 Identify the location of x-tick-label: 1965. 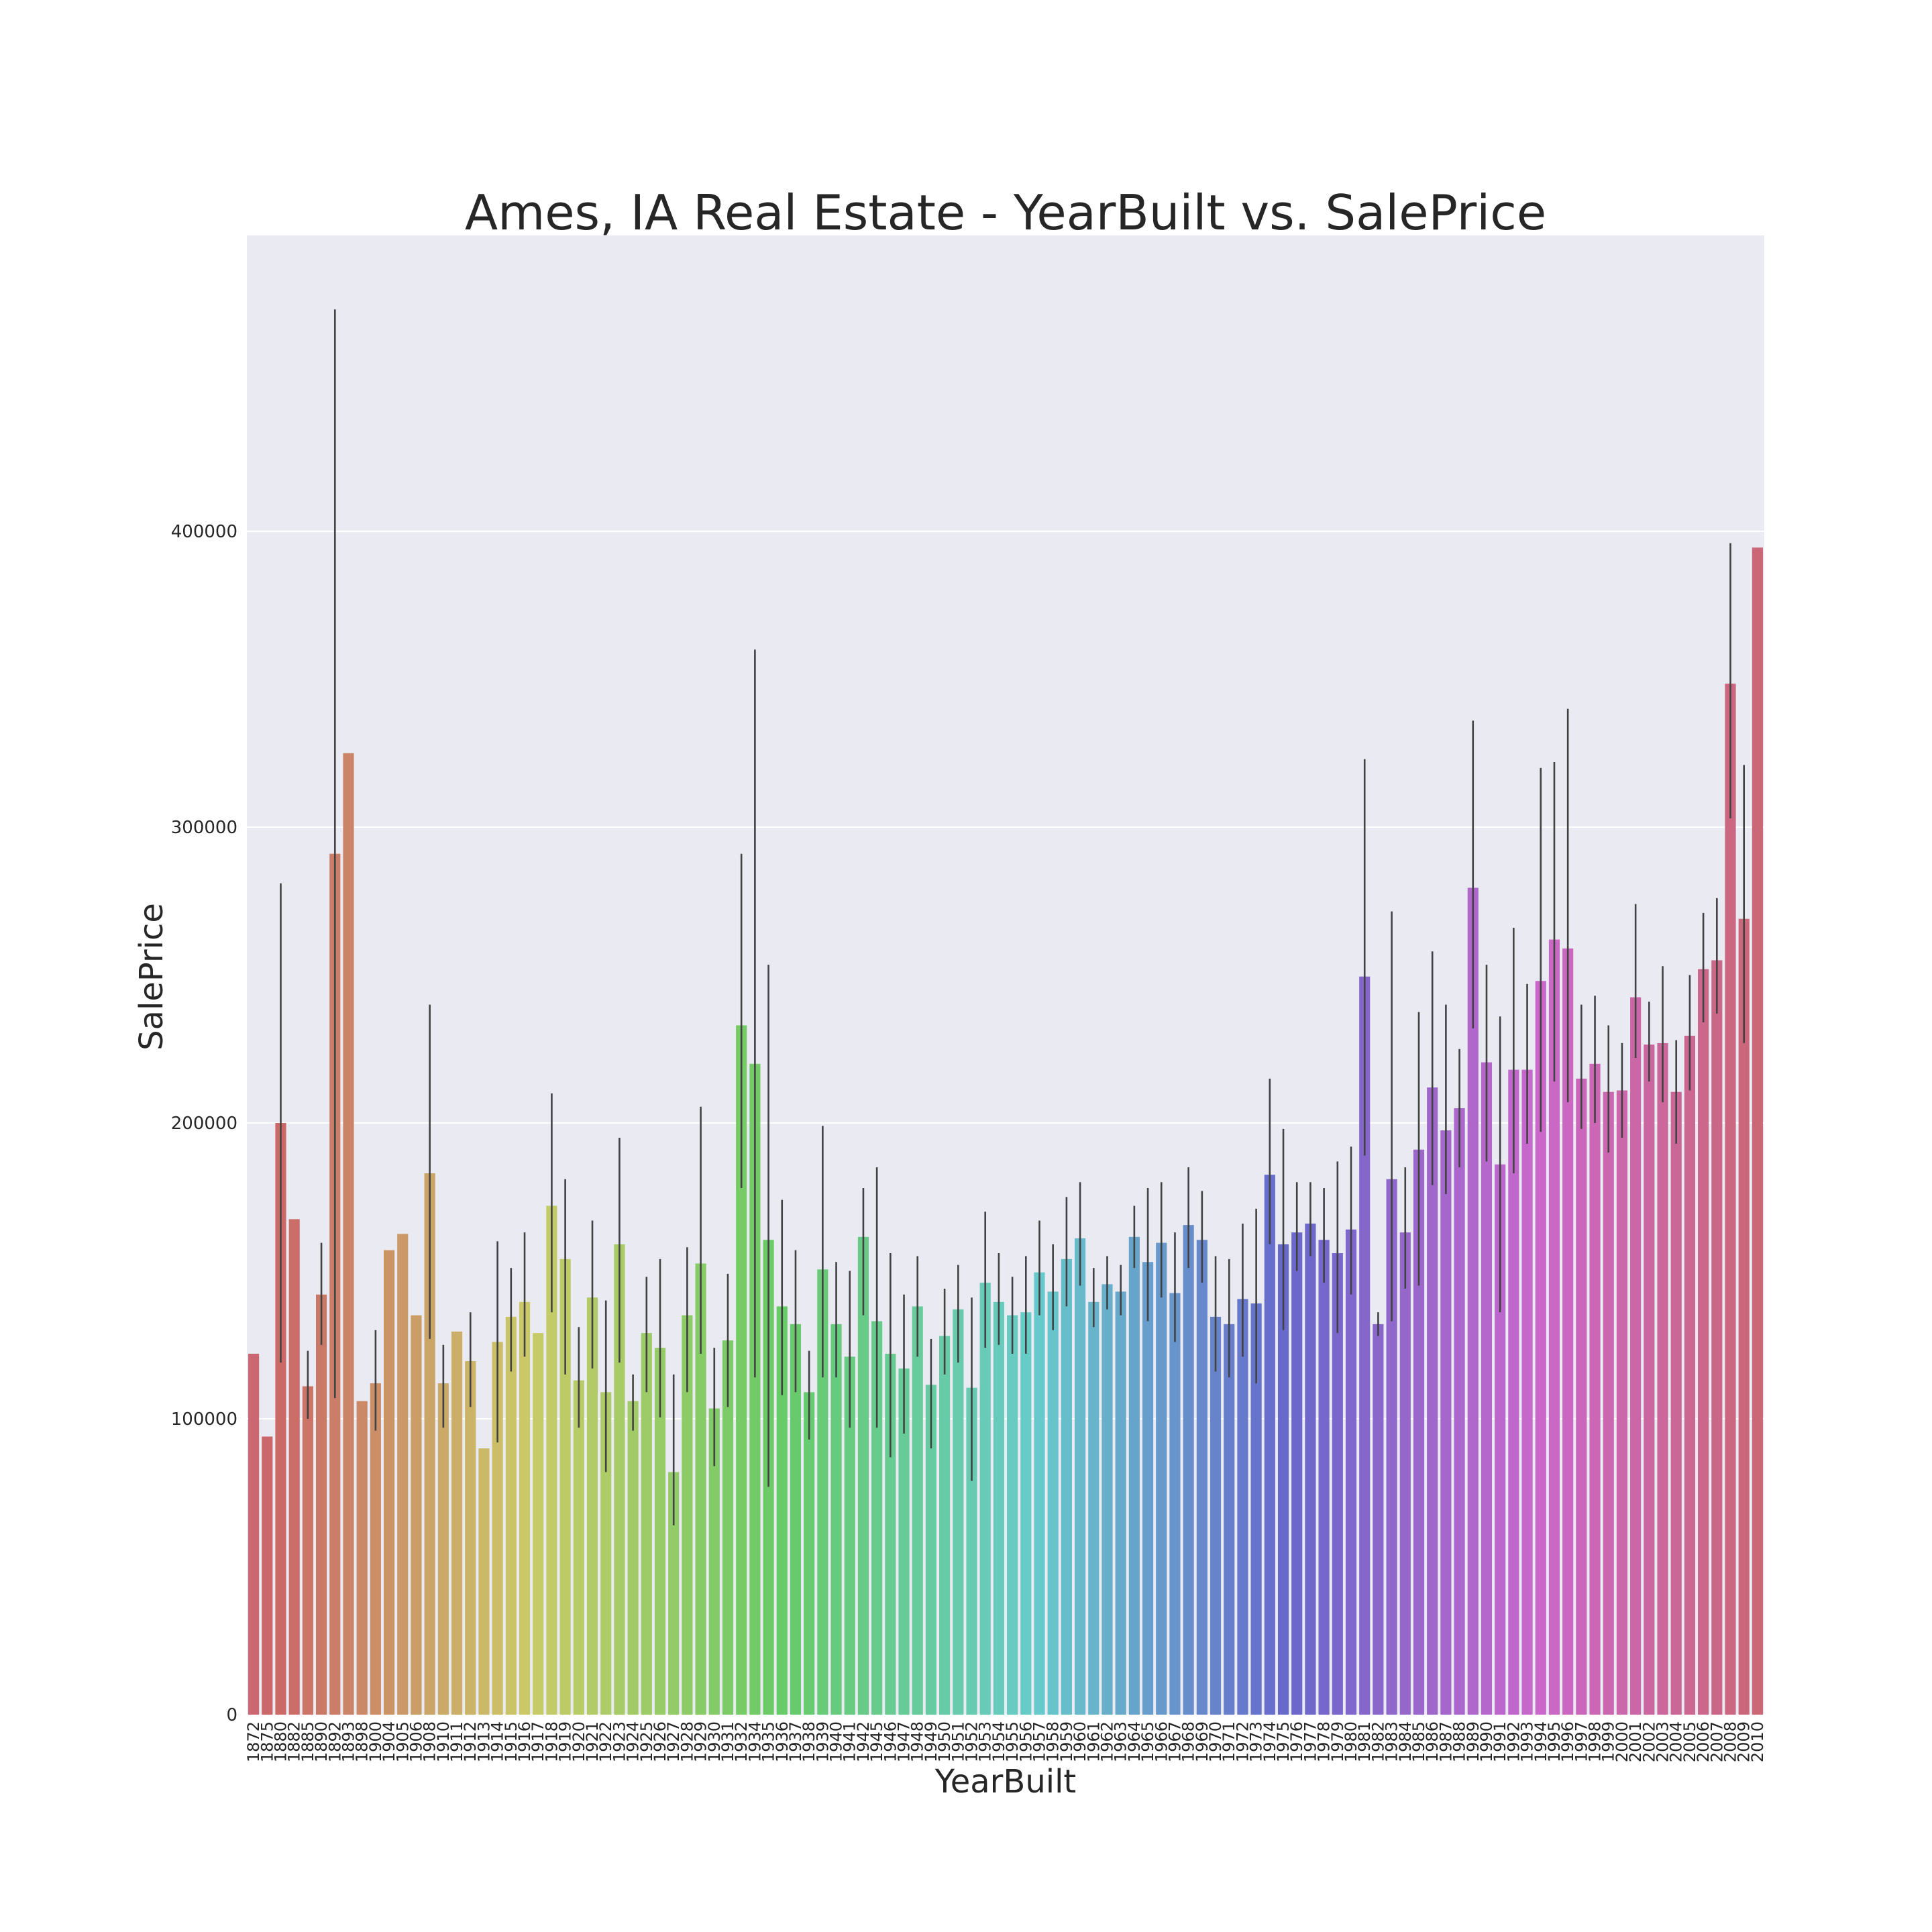
(1147, 1741).